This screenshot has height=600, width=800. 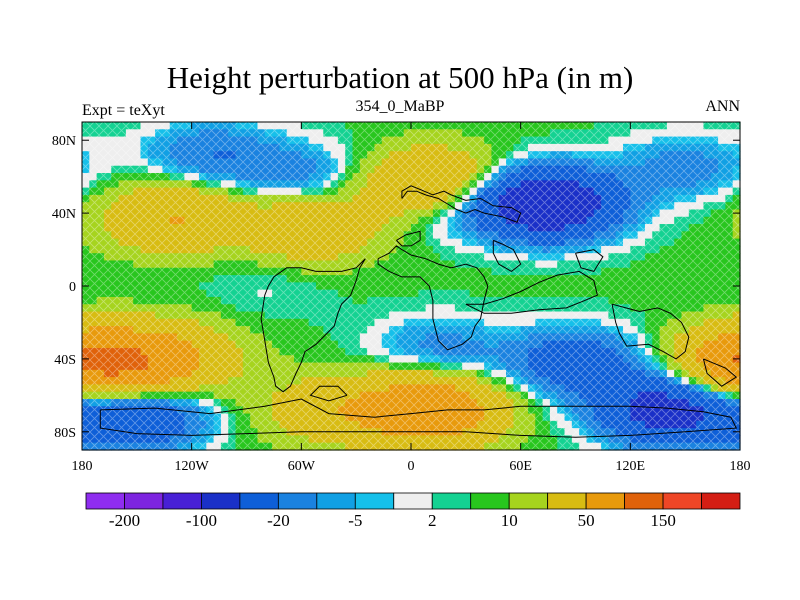 I want to click on colorbar-label: 150, so click(x=663, y=520).